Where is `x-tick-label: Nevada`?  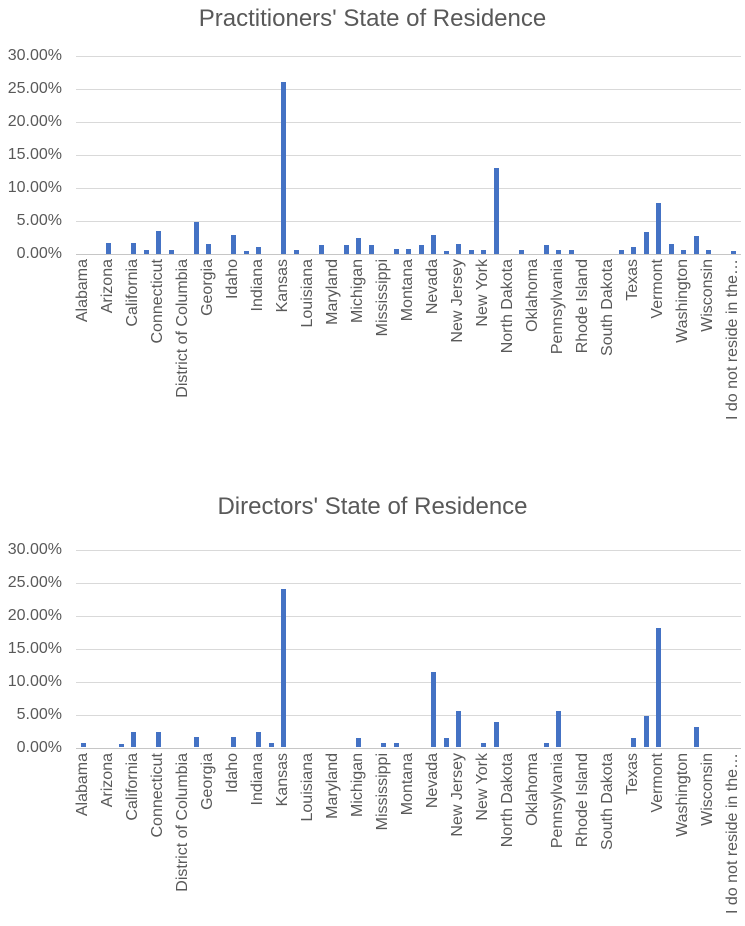
x-tick-label: Nevada is located at coordinates (433, 287).